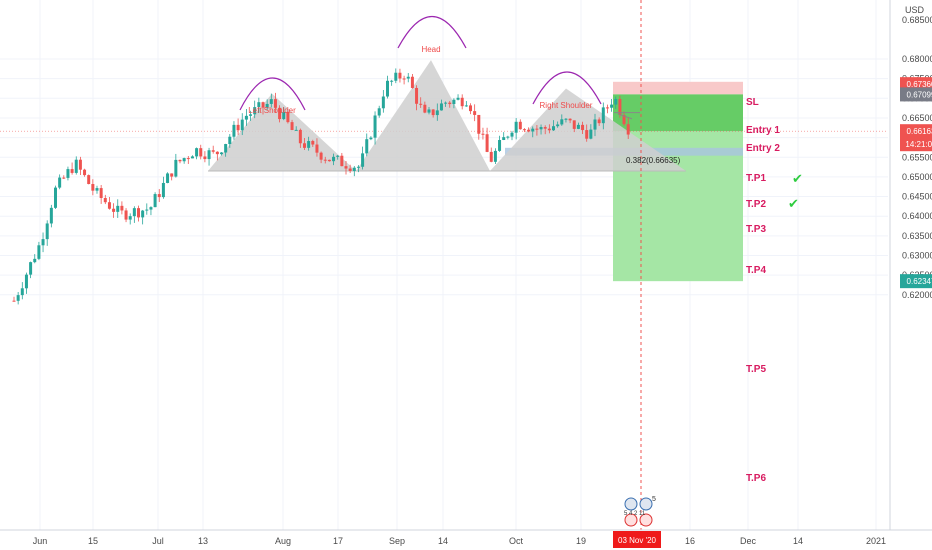  Describe the element at coordinates (432, 32) in the screenshot. I see `head-arc` at that location.